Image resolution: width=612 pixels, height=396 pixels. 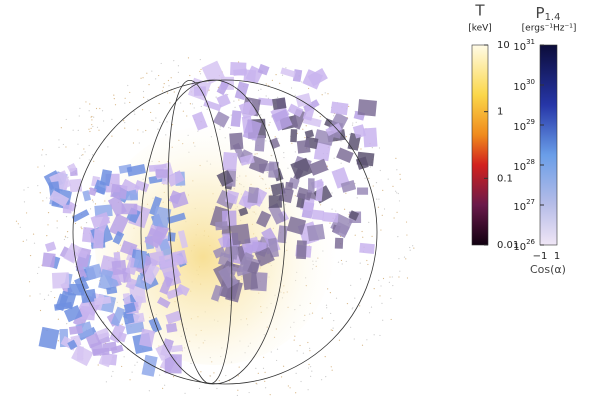 I want to click on tick-exponent: 31, so click(x=530, y=42).